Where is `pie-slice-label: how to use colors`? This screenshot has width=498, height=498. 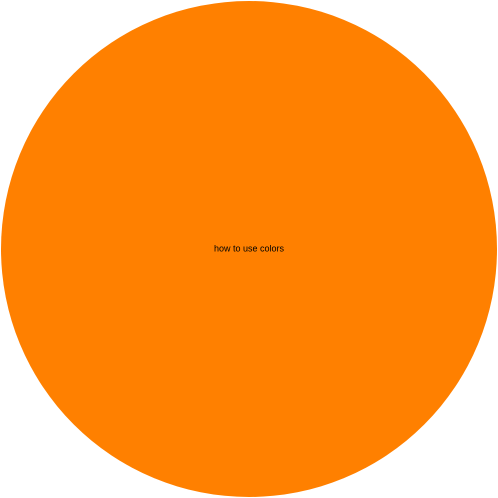
pie-slice-label: how to use colors is located at coordinates (249, 248).